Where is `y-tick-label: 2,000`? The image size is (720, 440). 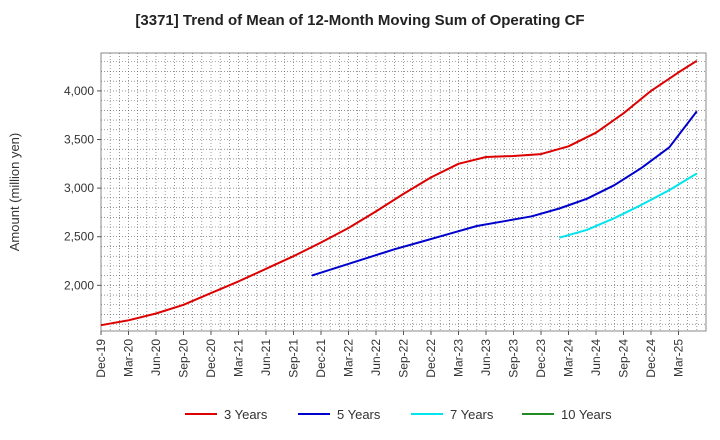
y-tick-label: 2,000 is located at coordinates (79, 285).